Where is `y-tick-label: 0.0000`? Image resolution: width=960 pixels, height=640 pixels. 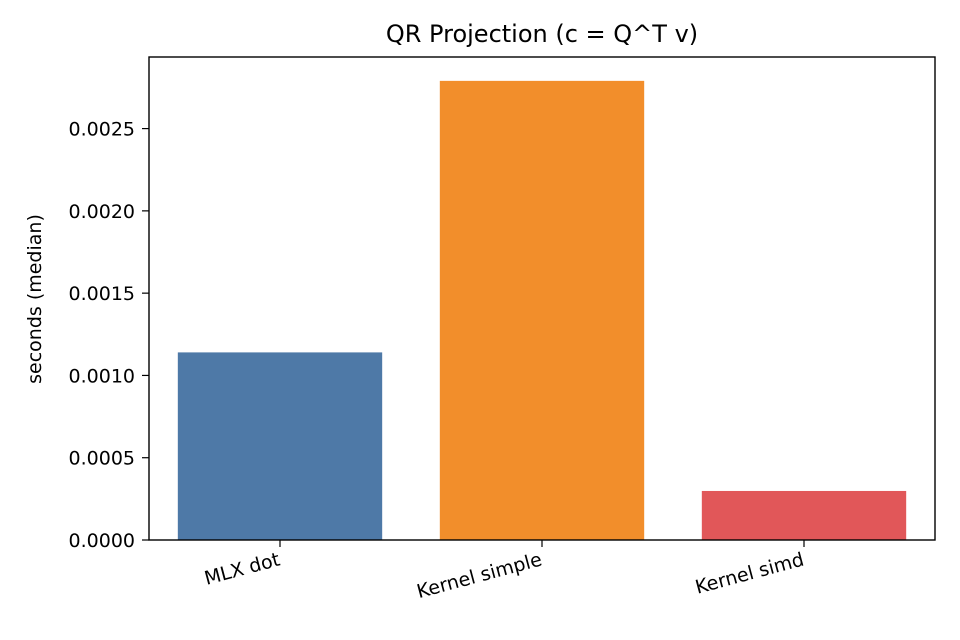
y-tick-label: 0.0000 is located at coordinates (102, 541).